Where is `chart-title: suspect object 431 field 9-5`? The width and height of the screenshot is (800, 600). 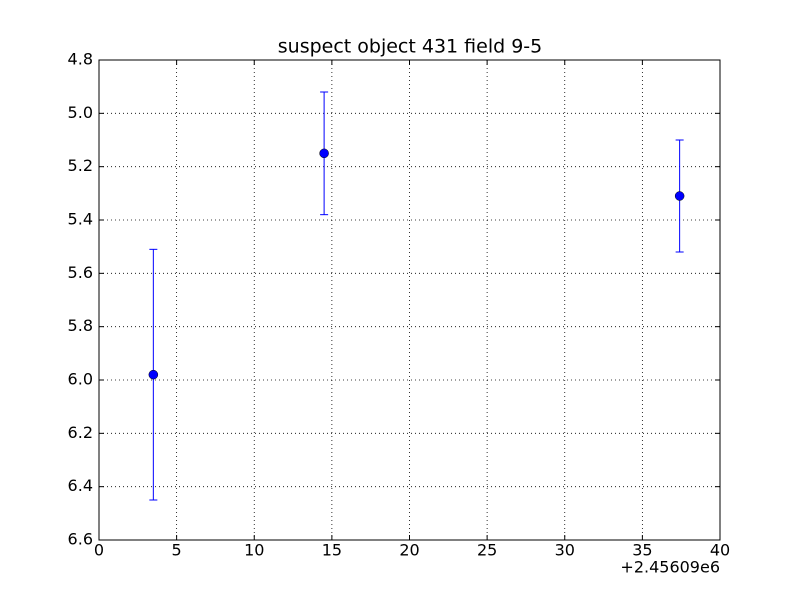 chart-title: suspect object 431 field 9-5 is located at coordinates (410, 47).